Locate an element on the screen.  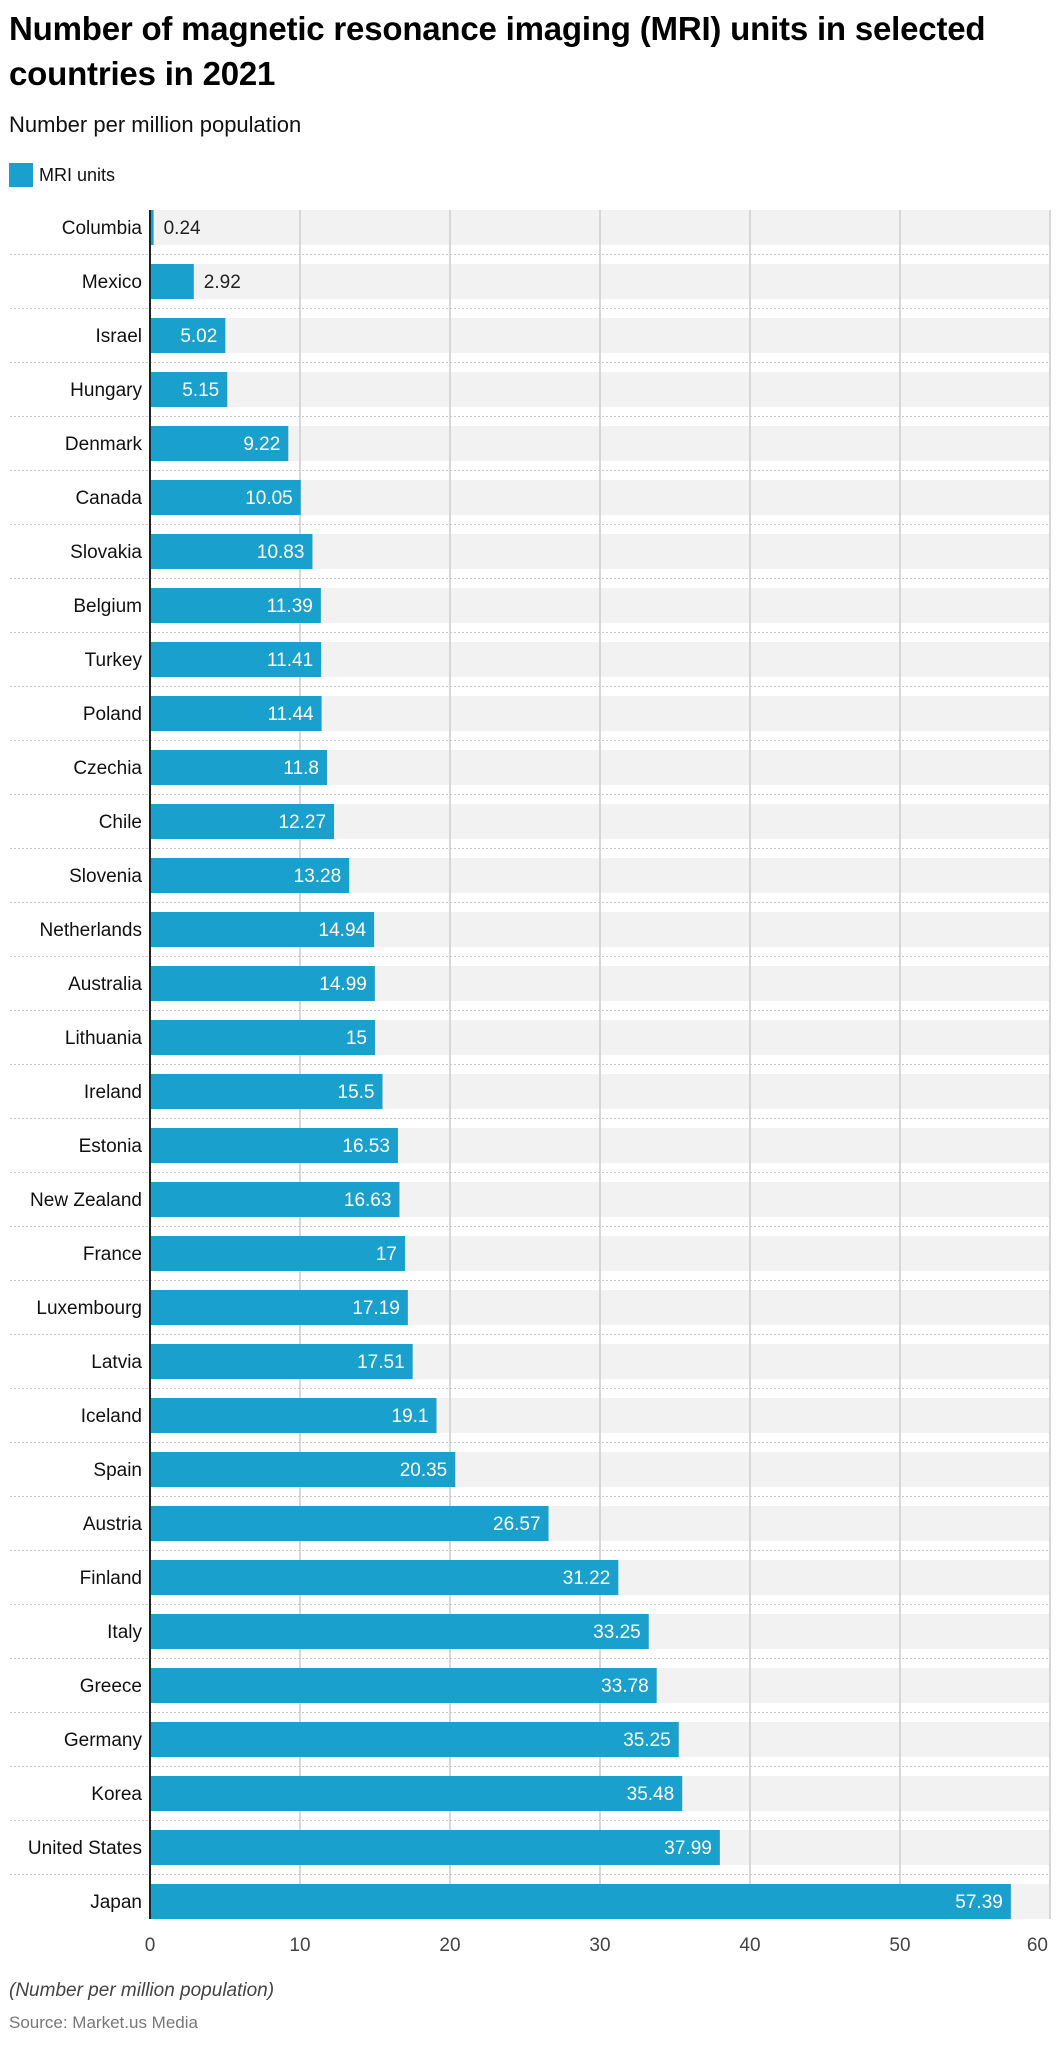
value-label: 2.92 is located at coordinates (222, 282).